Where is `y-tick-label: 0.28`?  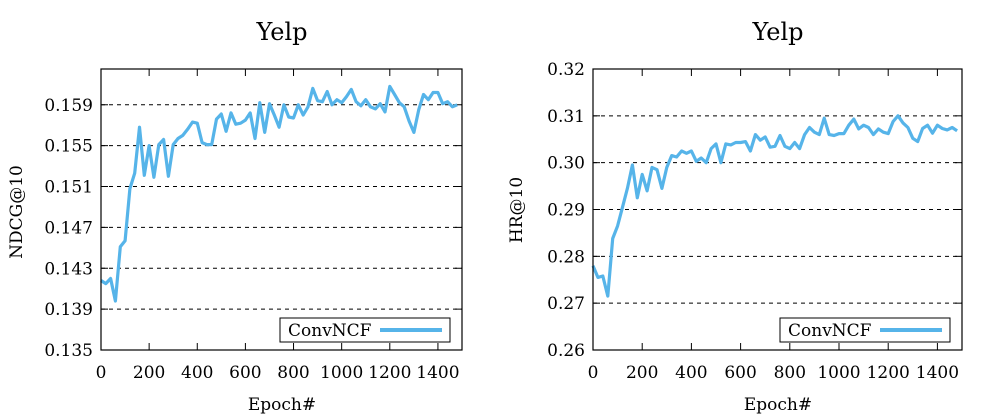
y-tick-label: 0.28 is located at coordinates (566, 257).